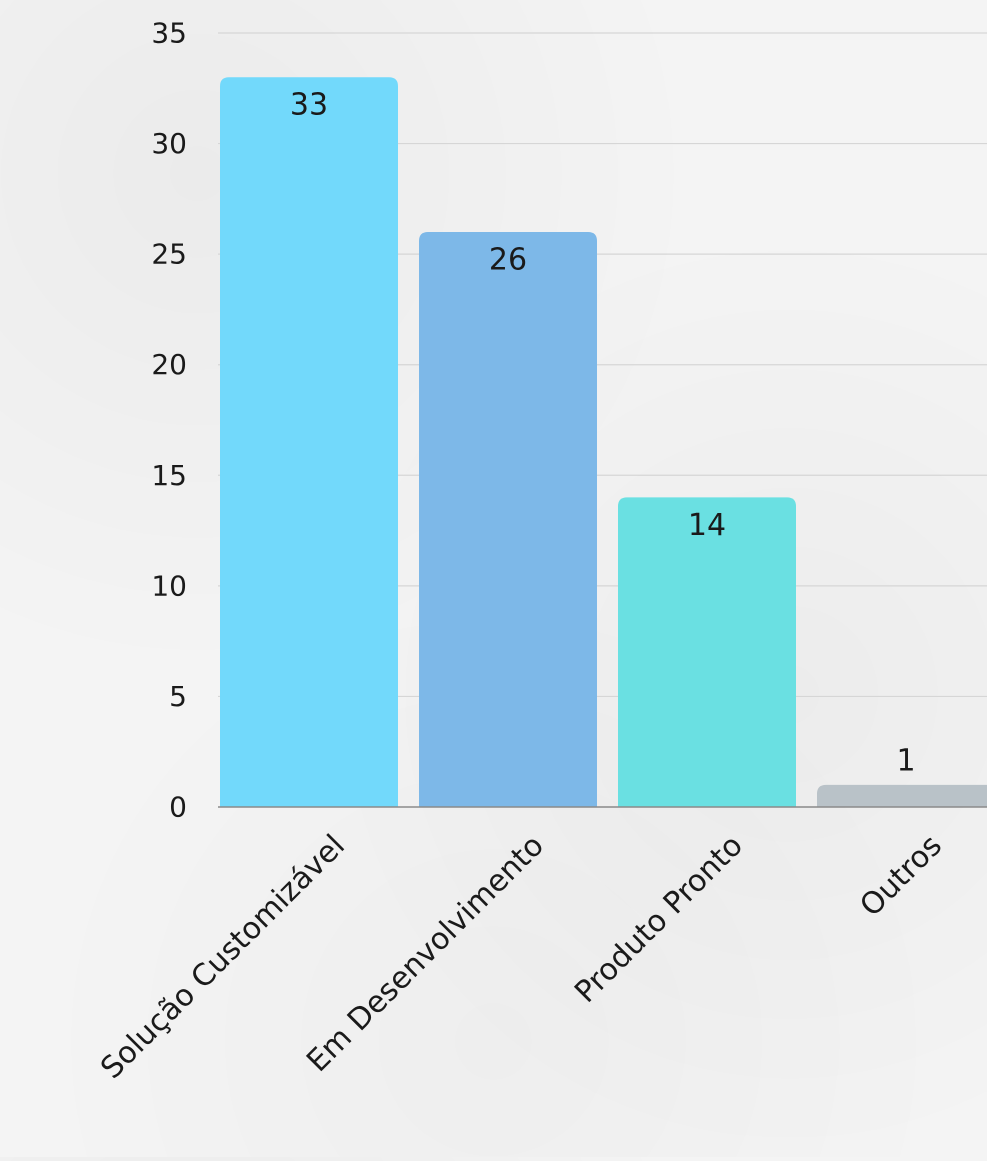 Image resolution: width=987 pixels, height=1161 pixels. I want to click on y-tick-label: 15, so click(169, 475).